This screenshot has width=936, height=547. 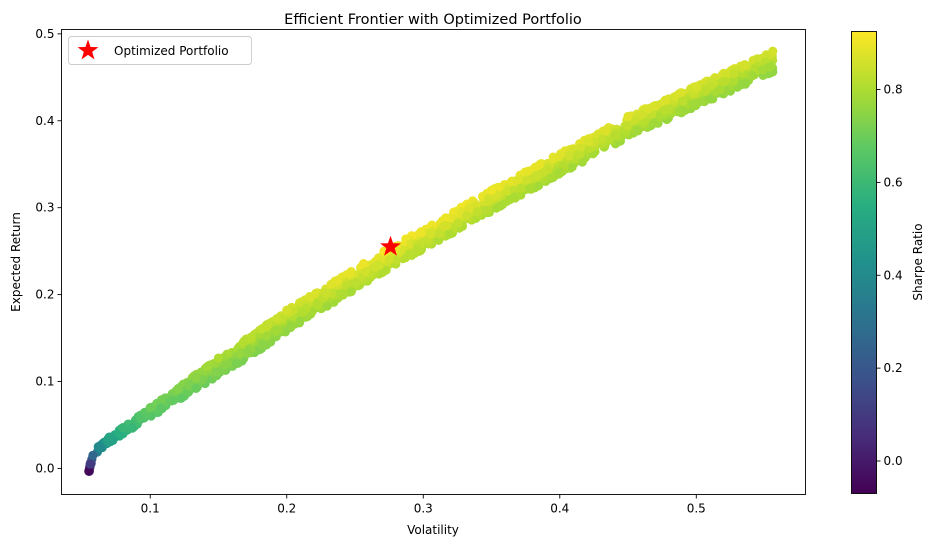 I want to click on y-tick-label: 0.1, so click(x=44, y=382).